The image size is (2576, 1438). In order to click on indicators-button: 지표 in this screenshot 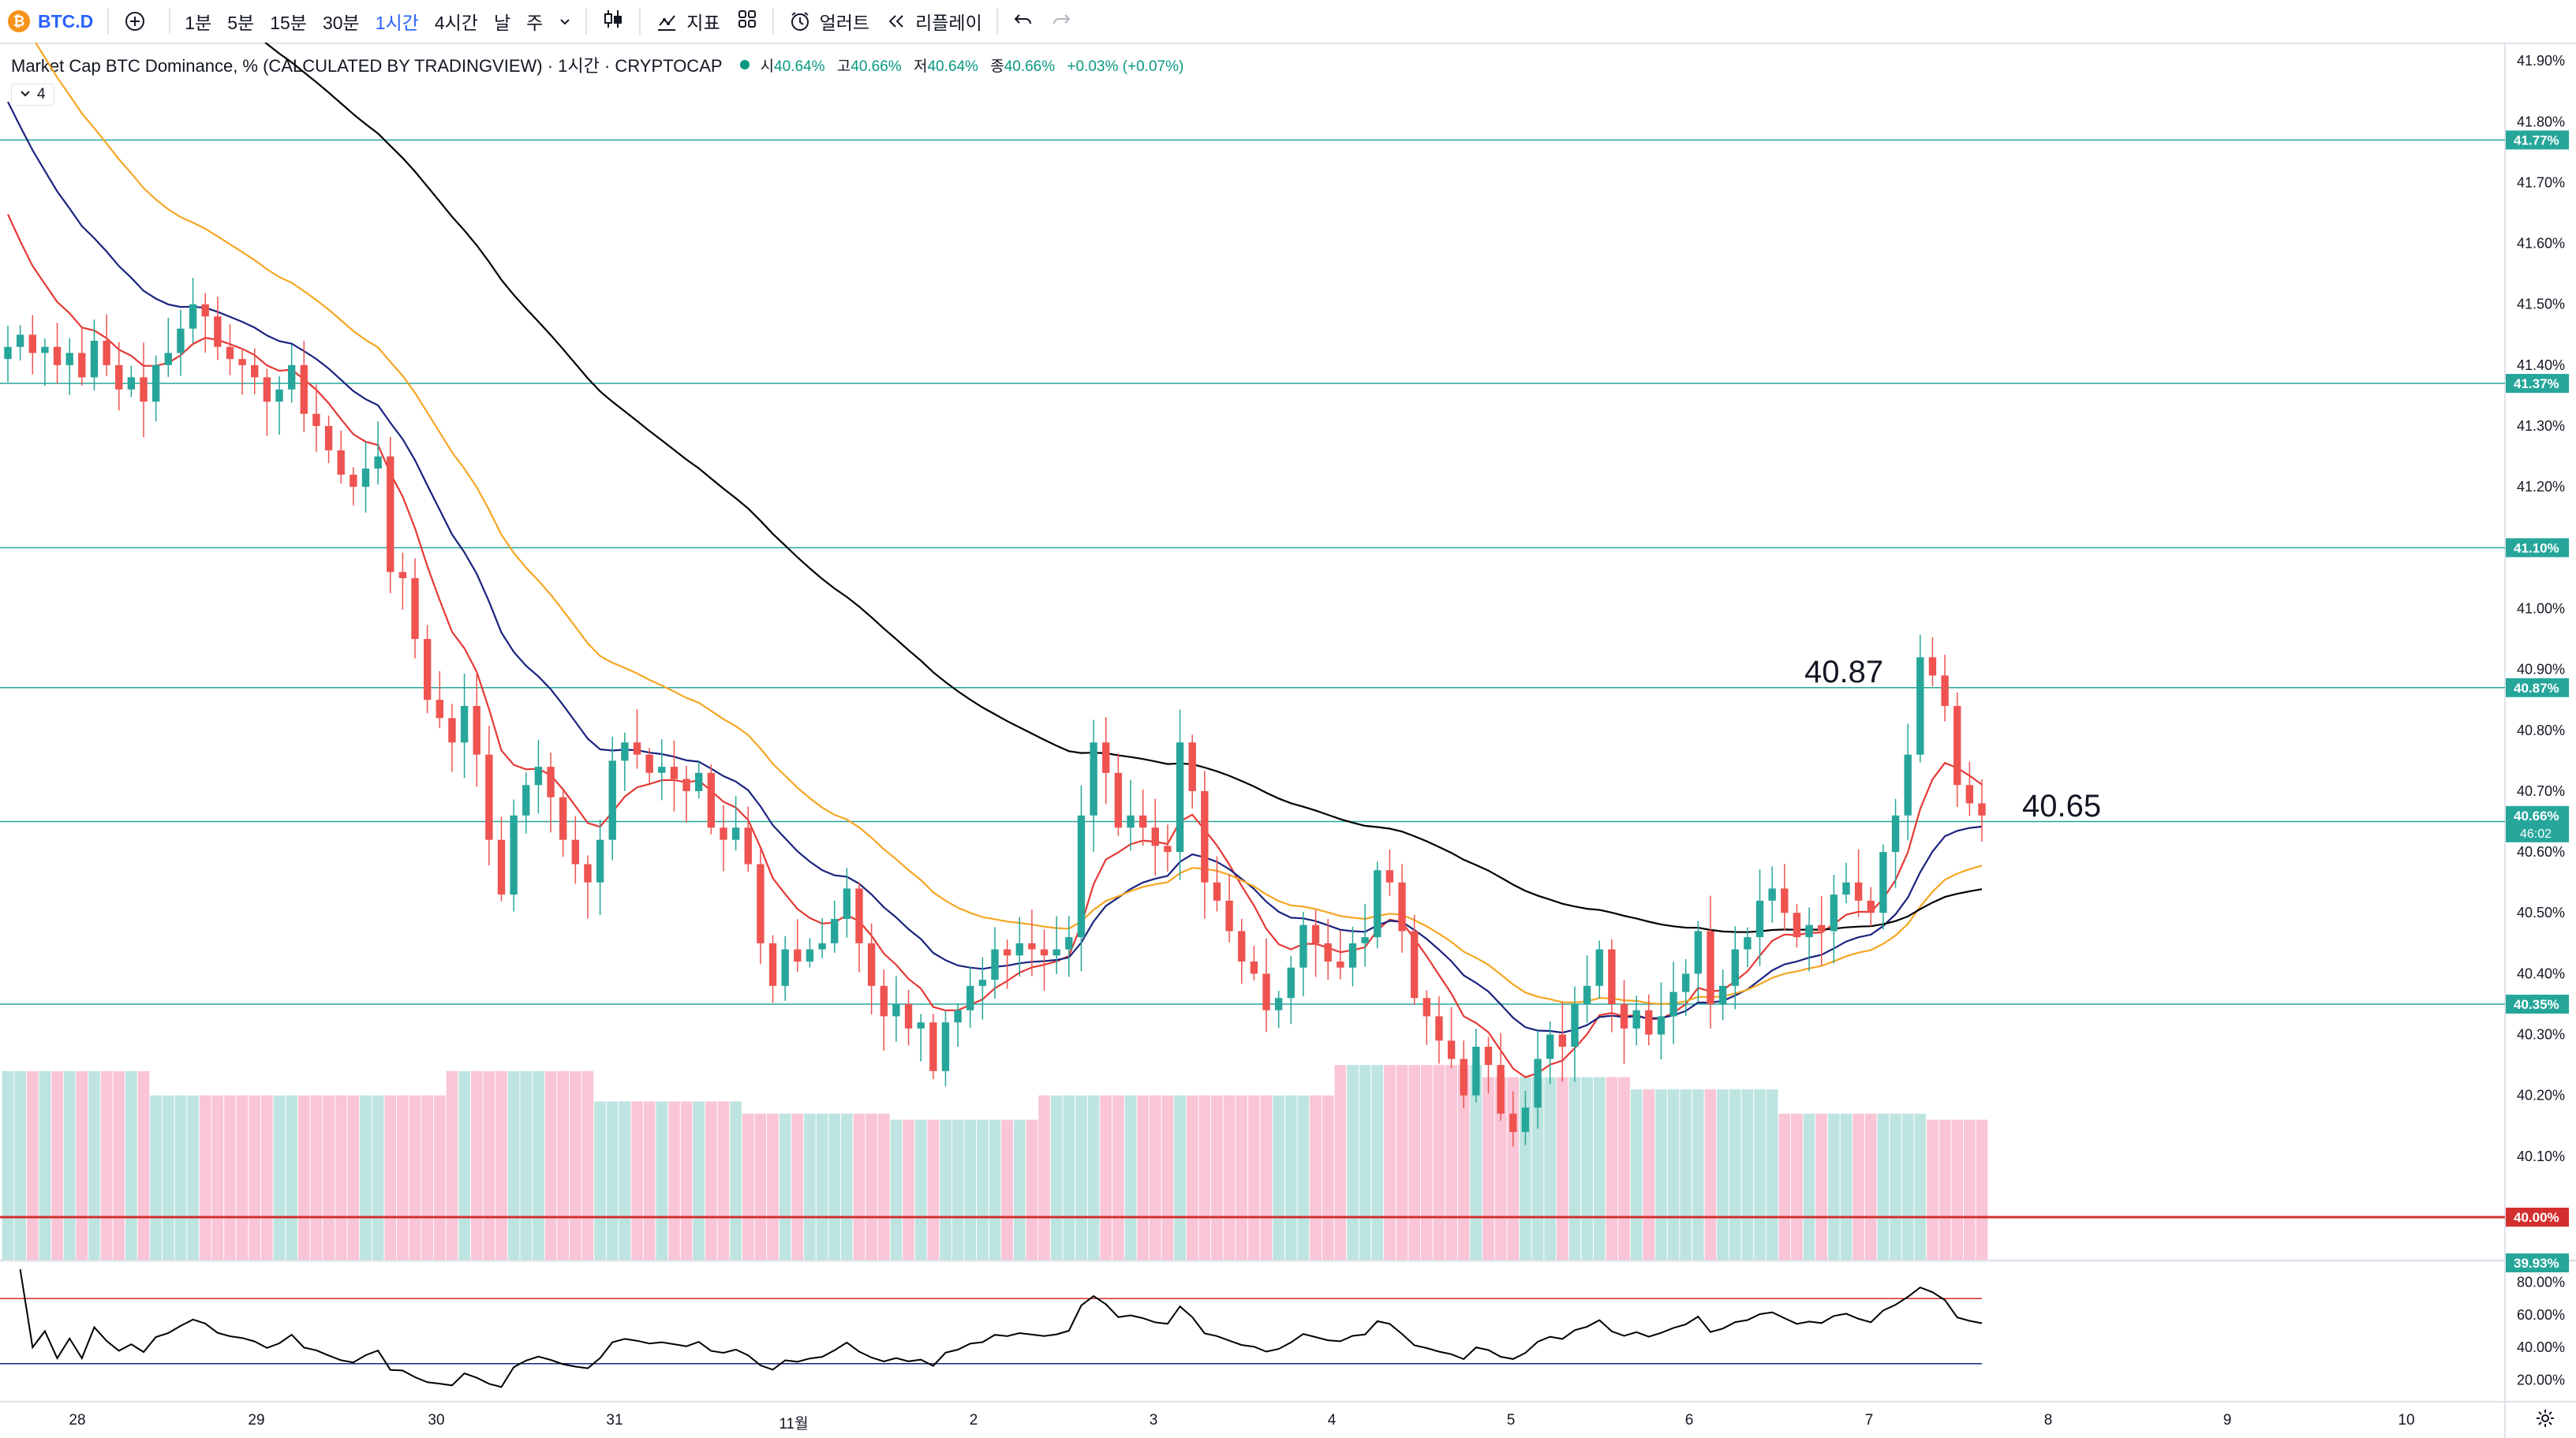, I will do `click(687, 21)`.